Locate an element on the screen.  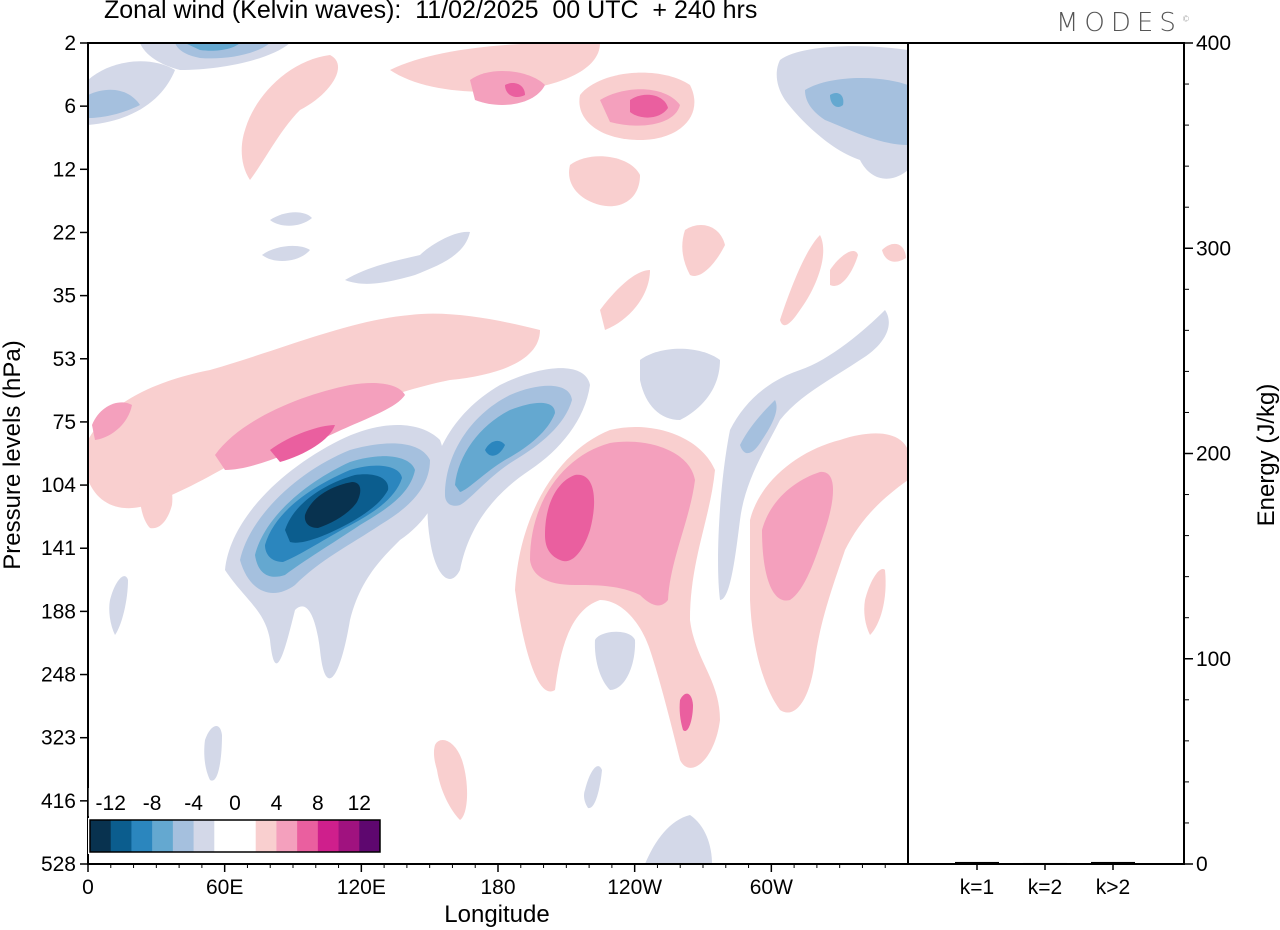
energy-tick-label: 400 is located at coordinates (1213, 43).